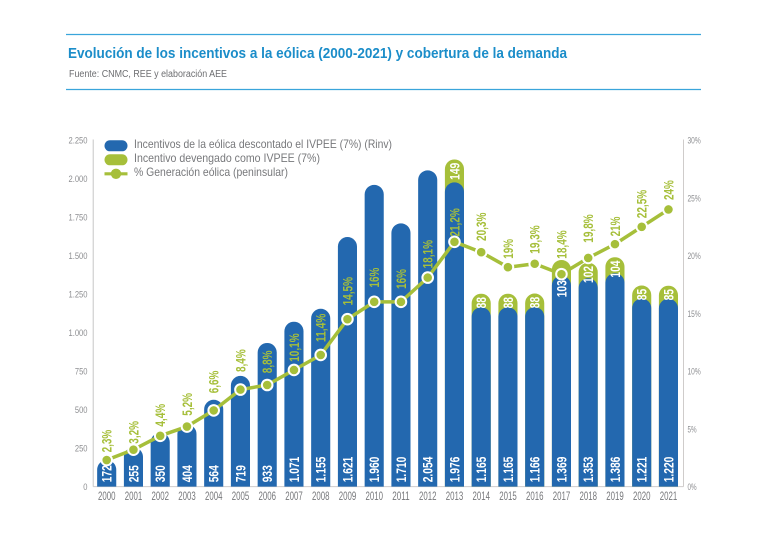  I want to click on svg-text: 2015, so click(508, 496).